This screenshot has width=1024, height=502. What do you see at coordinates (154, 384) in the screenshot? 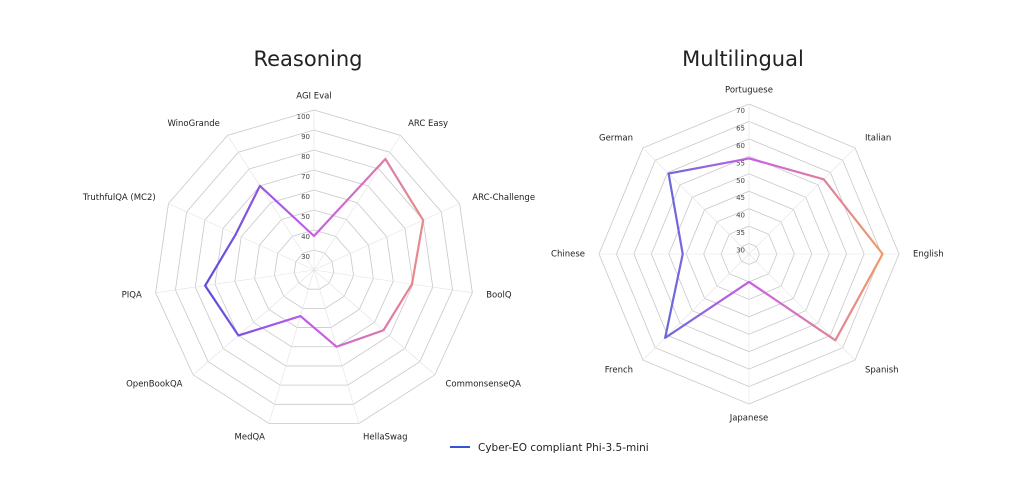
I see `category-label: OpenBookQA` at bounding box center [154, 384].